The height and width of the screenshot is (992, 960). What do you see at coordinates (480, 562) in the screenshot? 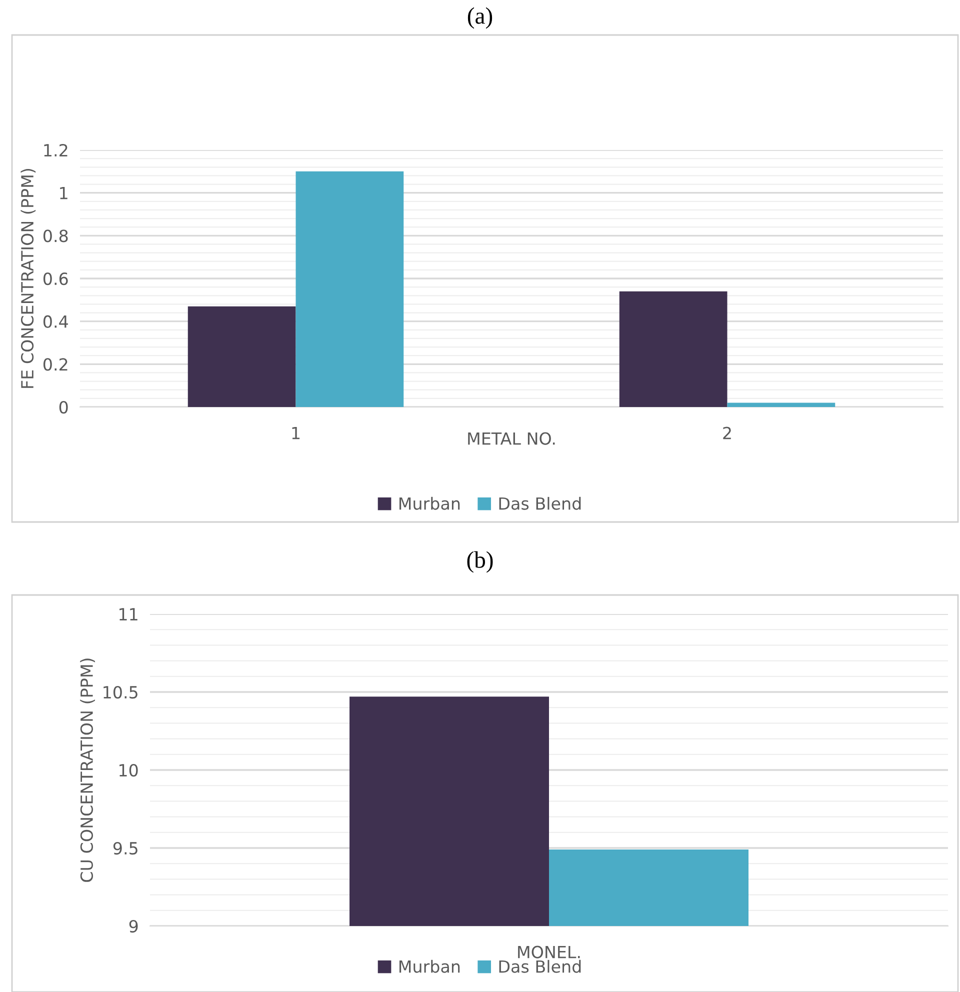
I see `chart-title: (b)` at bounding box center [480, 562].